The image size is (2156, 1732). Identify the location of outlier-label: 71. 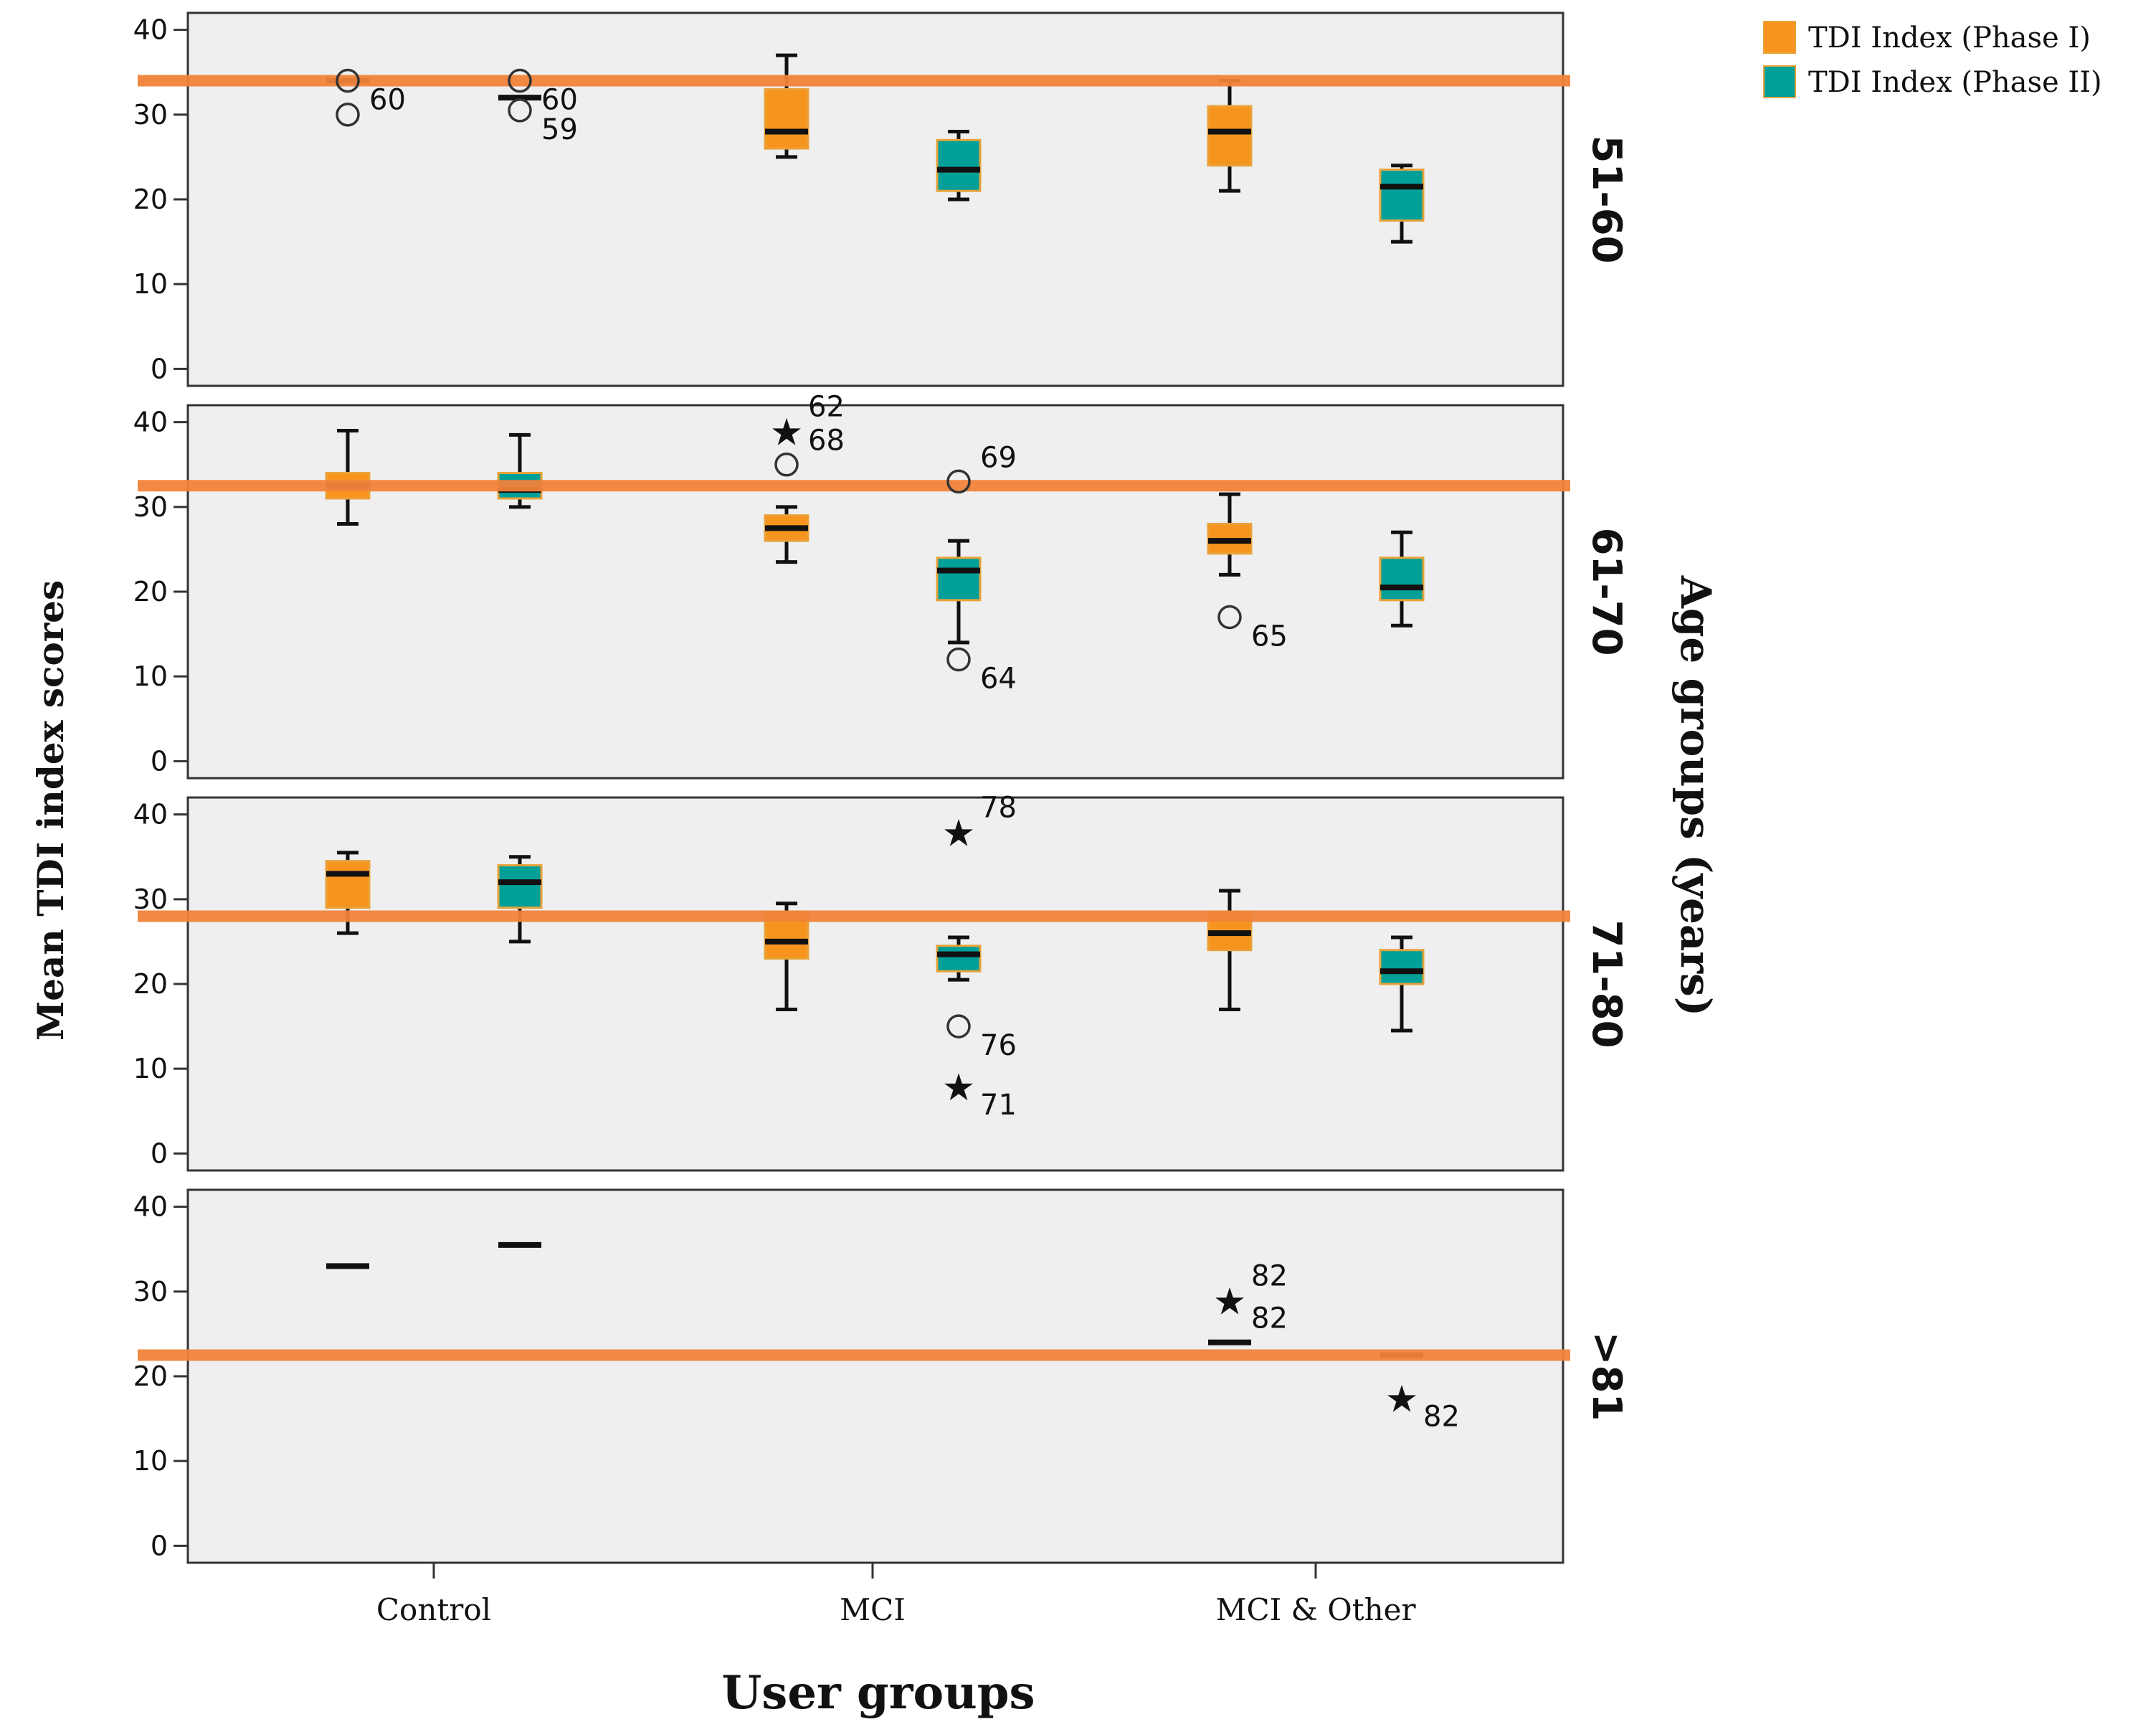
(999, 1105).